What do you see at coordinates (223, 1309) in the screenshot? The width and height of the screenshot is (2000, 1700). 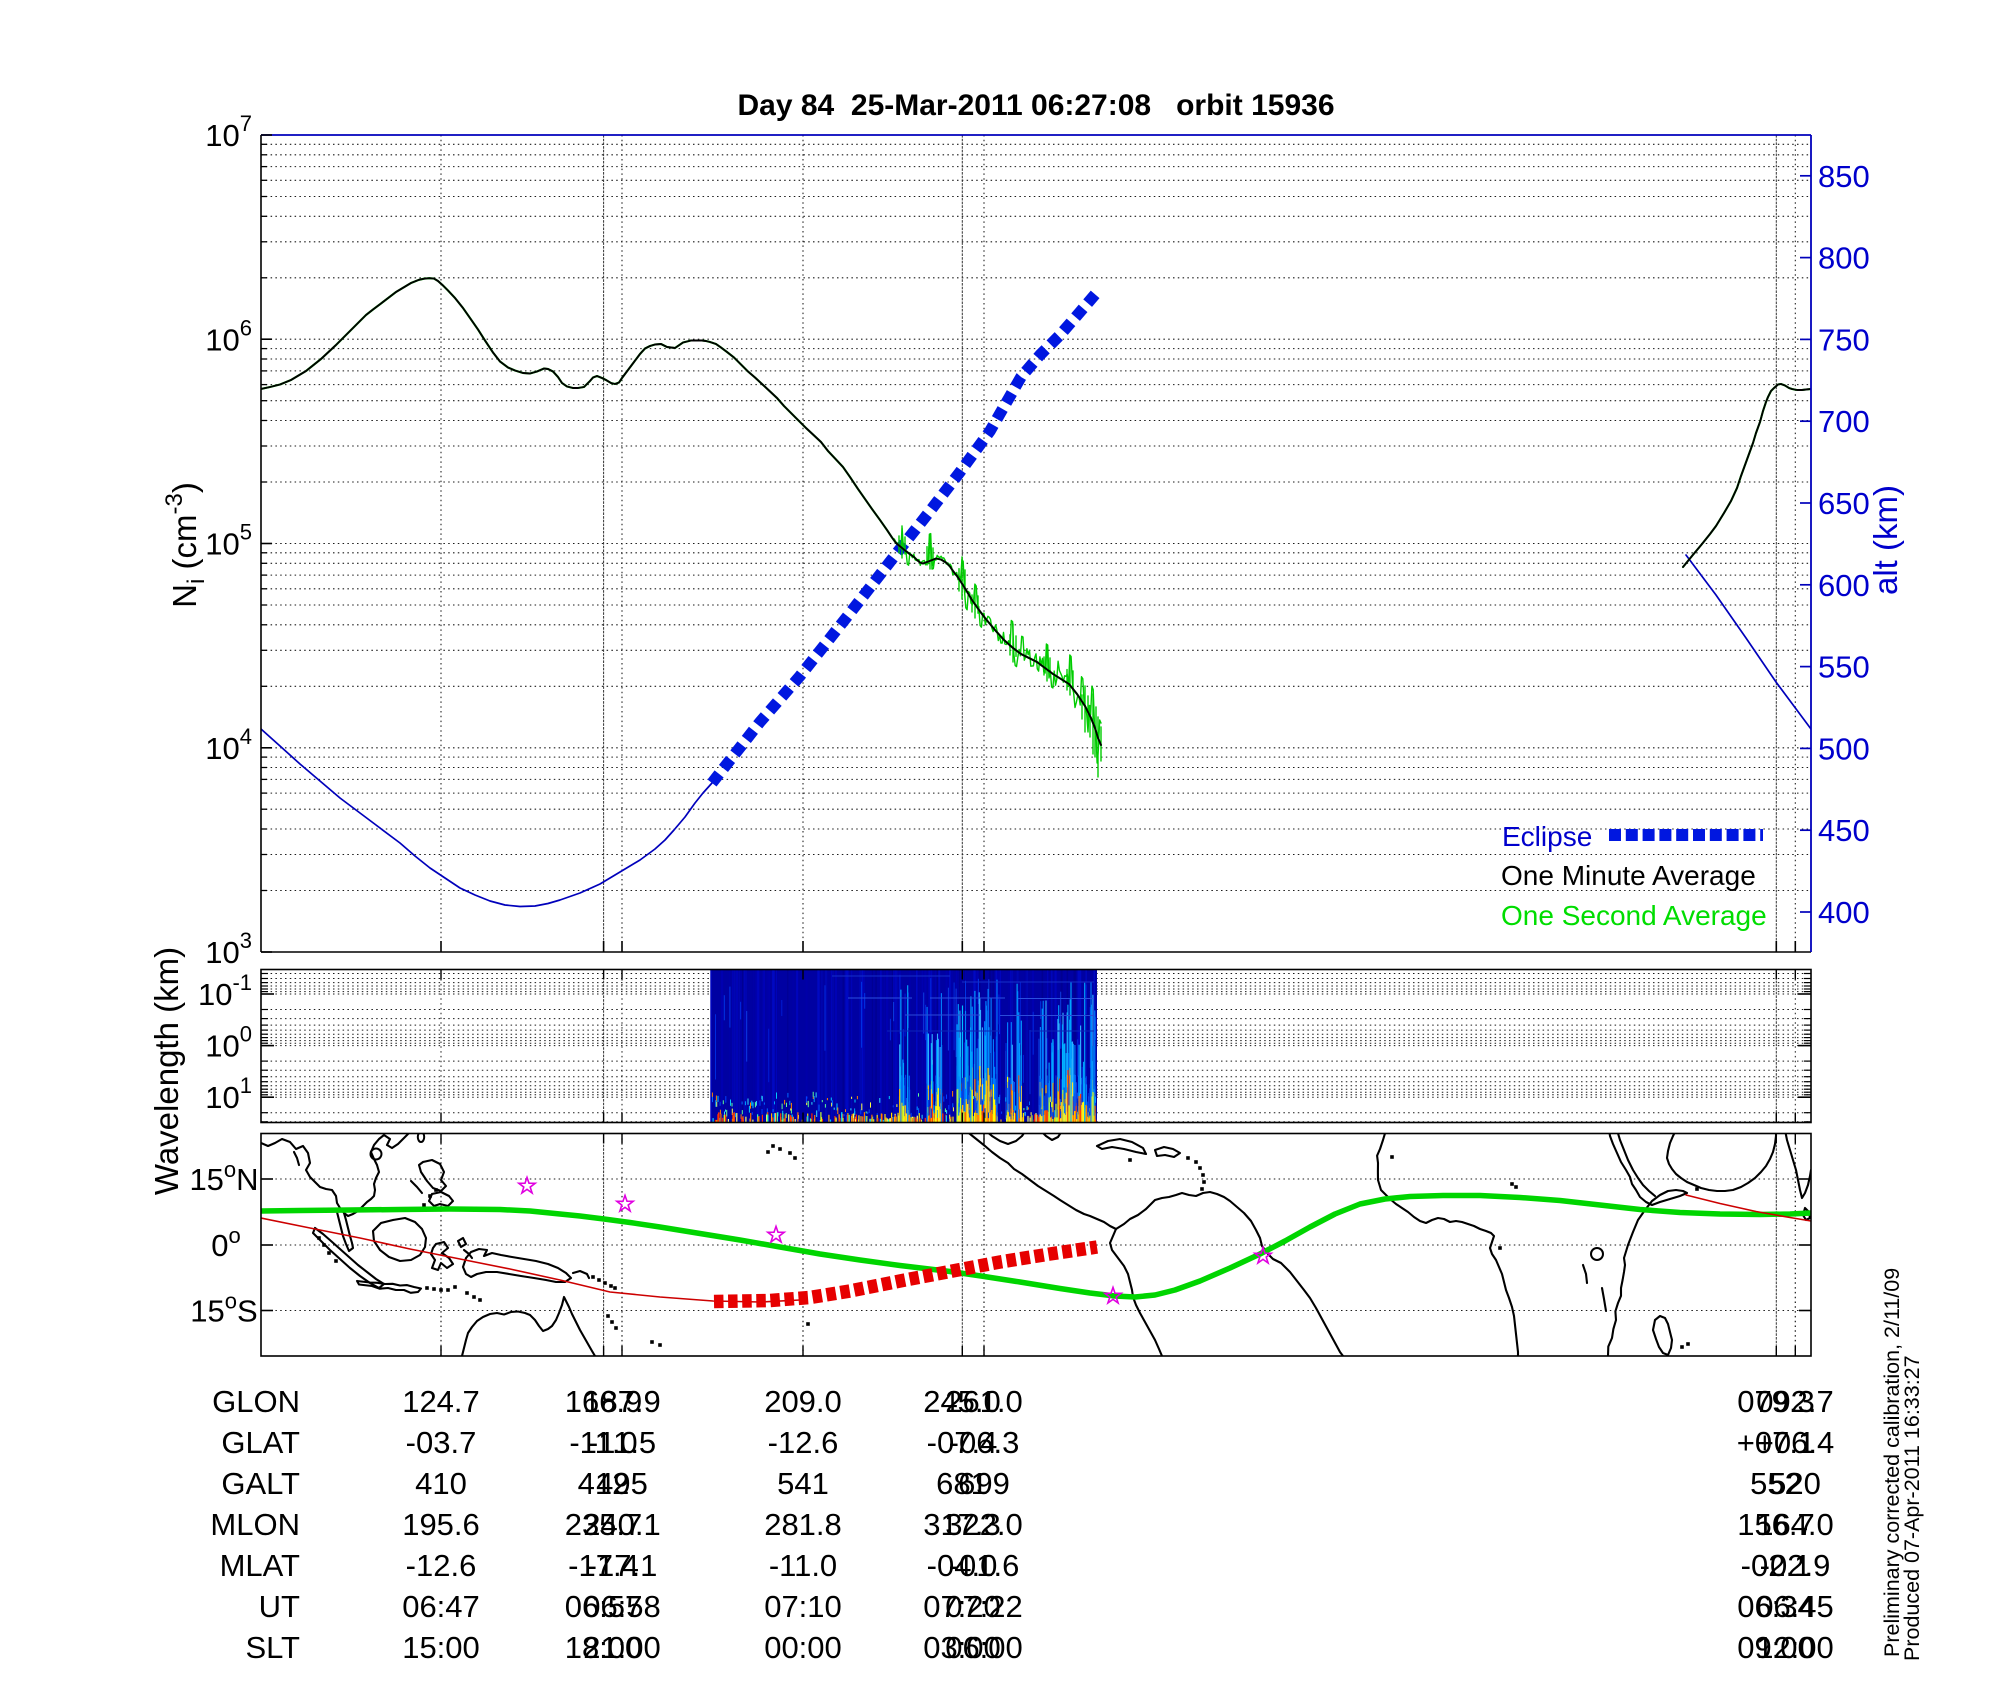 I see `svg-text: 15oS` at bounding box center [223, 1309].